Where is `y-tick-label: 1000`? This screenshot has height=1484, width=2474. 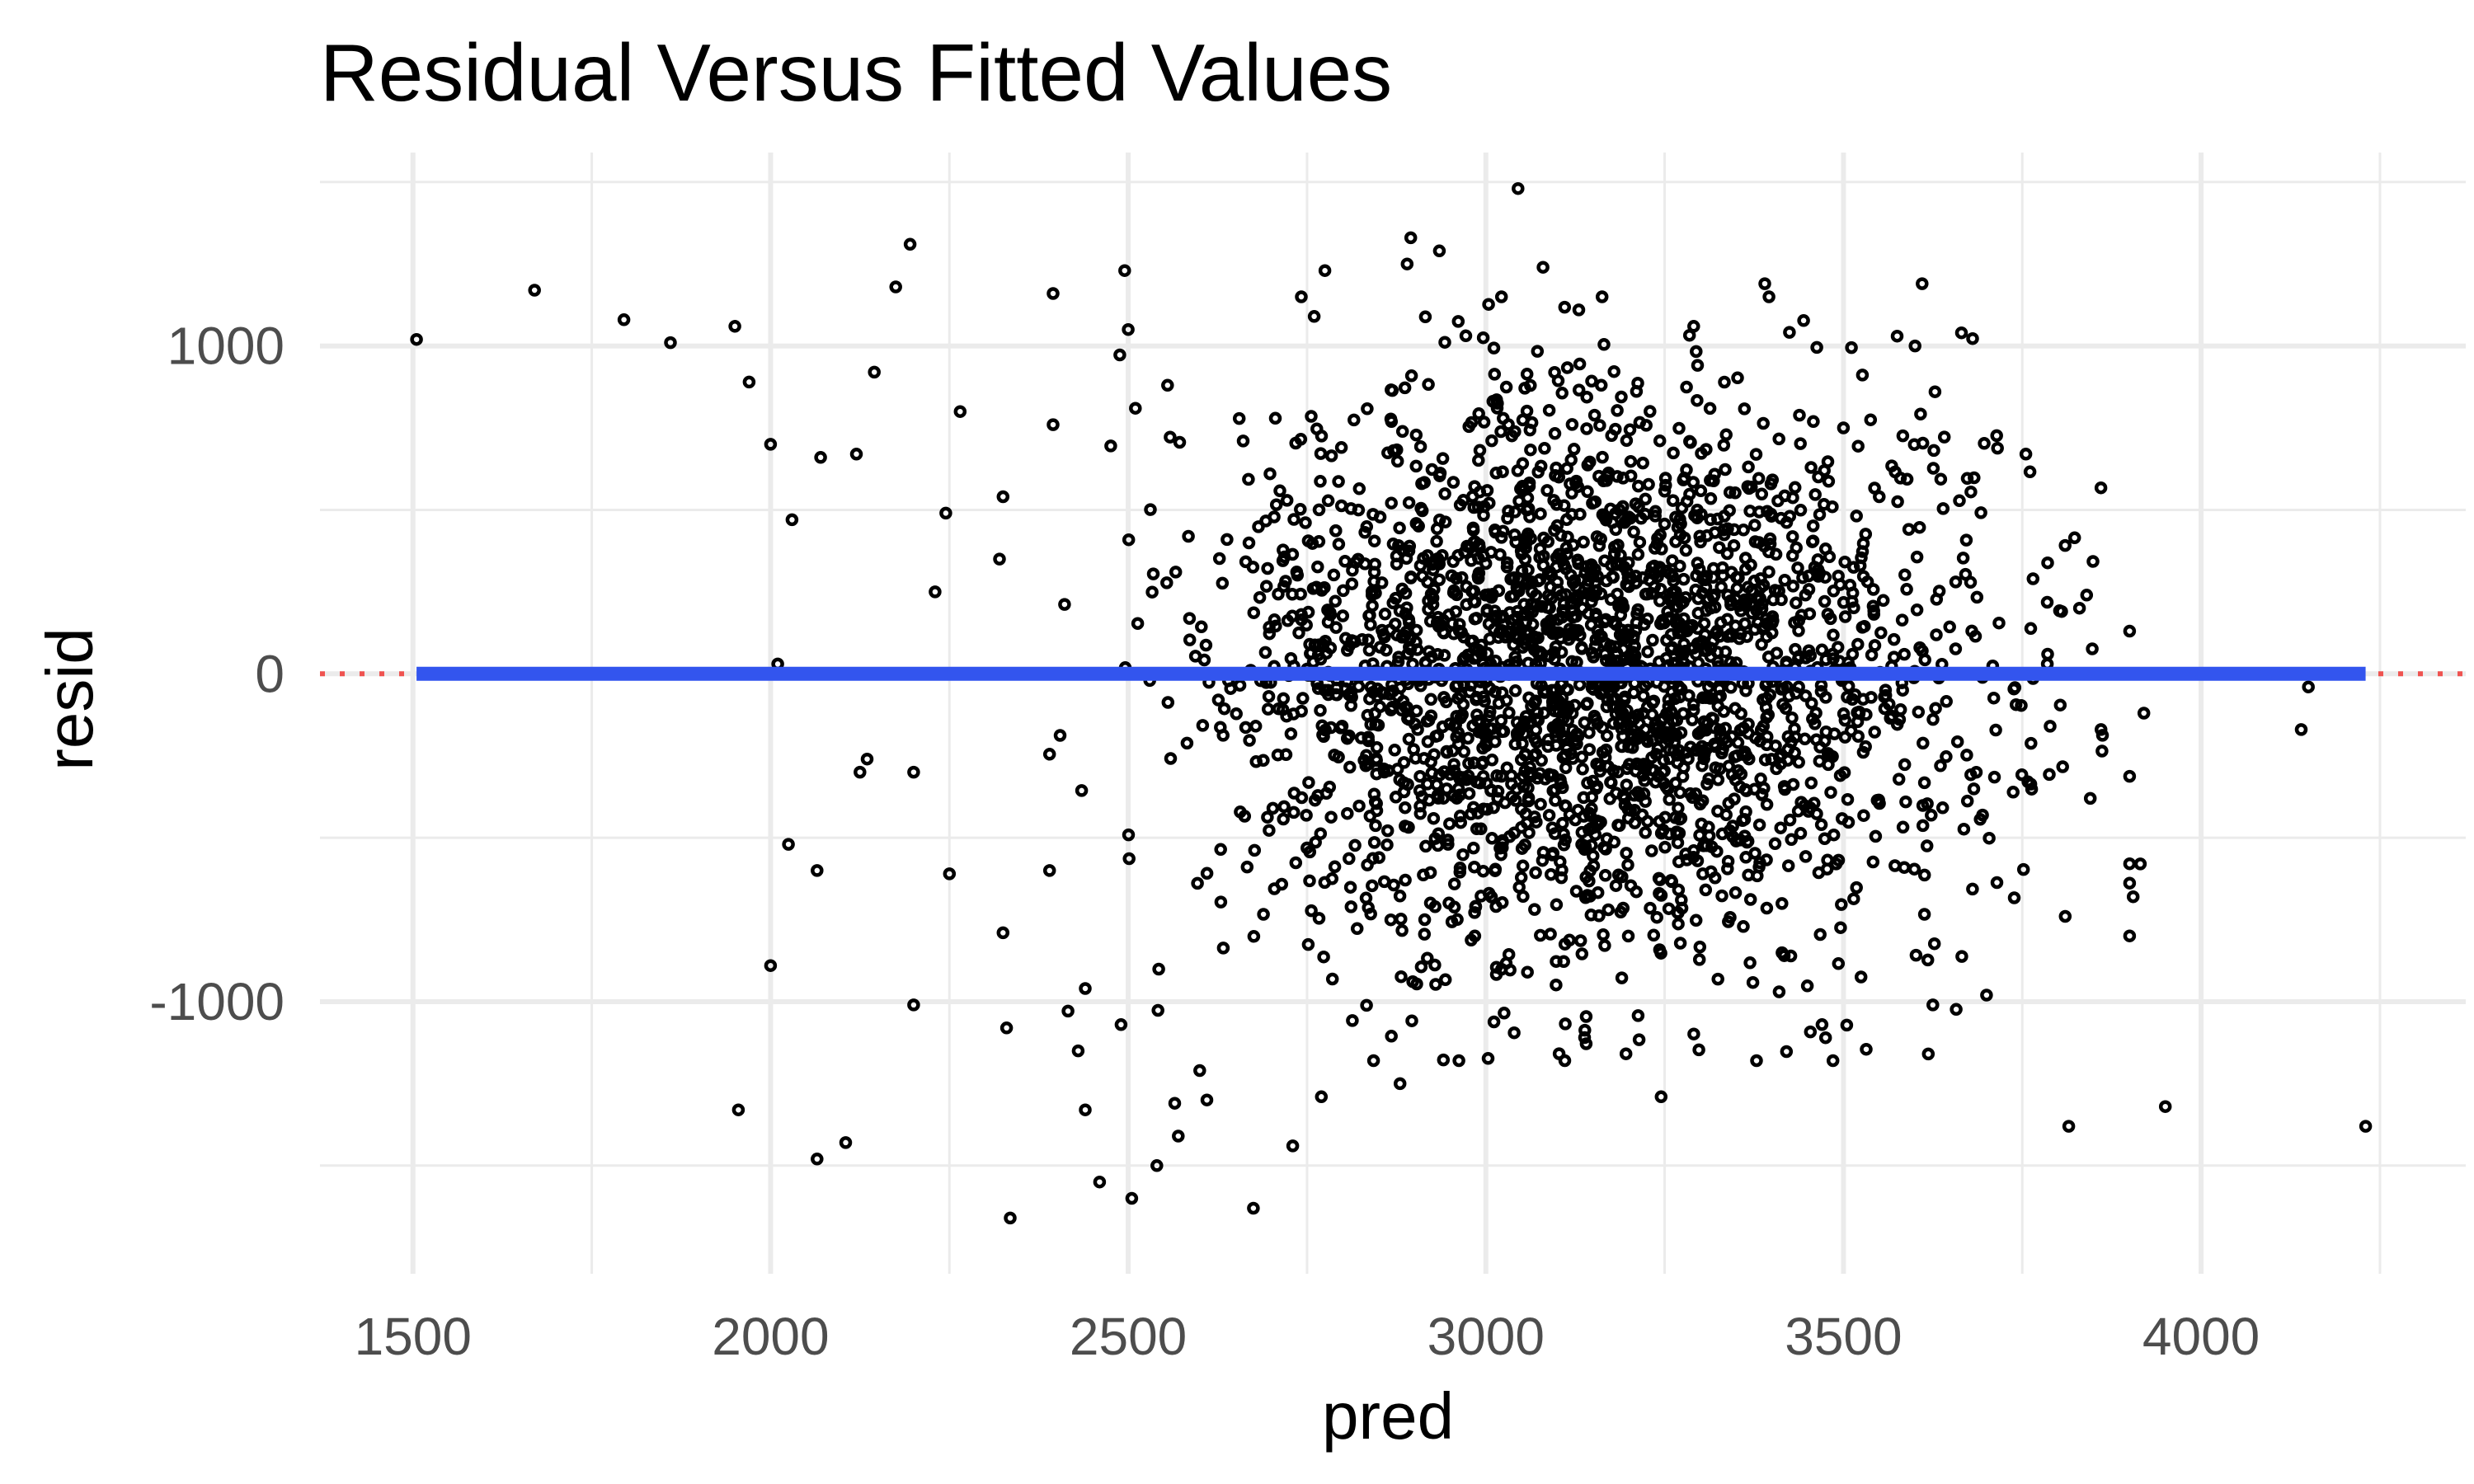
y-tick-label: 1000 is located at coordinates (226, 346).